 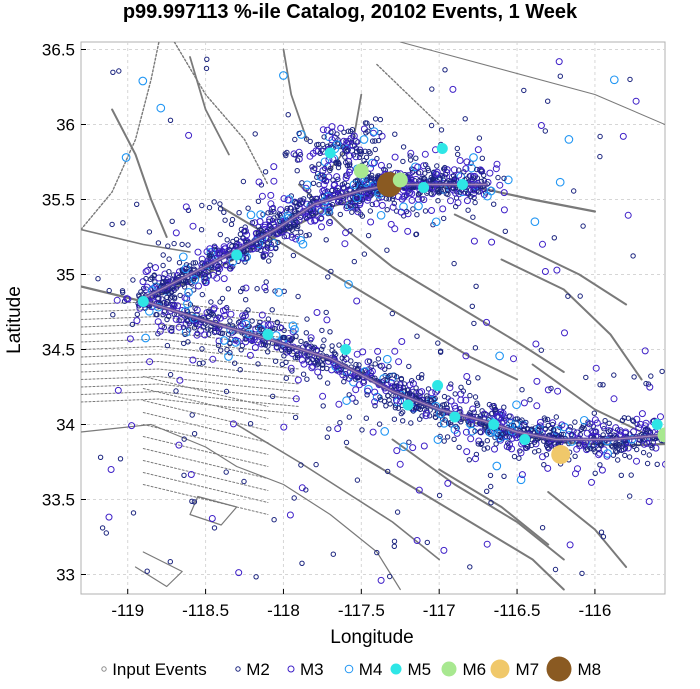 I want to click on boundary-line, so click(x=532, y=83).